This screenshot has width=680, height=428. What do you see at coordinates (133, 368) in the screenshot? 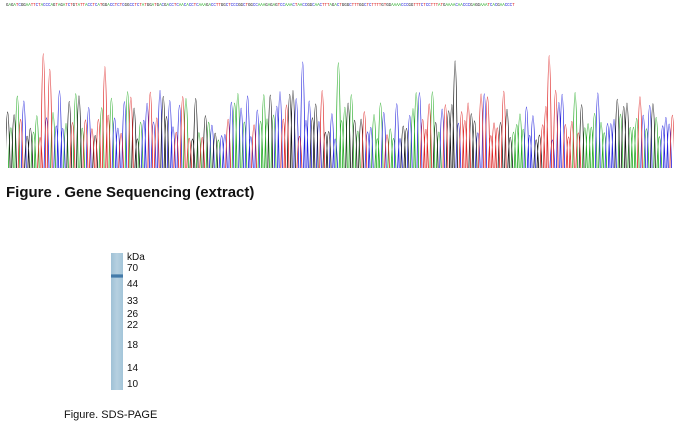
I see `marker-label: 14` at bounding box center [133, 368].